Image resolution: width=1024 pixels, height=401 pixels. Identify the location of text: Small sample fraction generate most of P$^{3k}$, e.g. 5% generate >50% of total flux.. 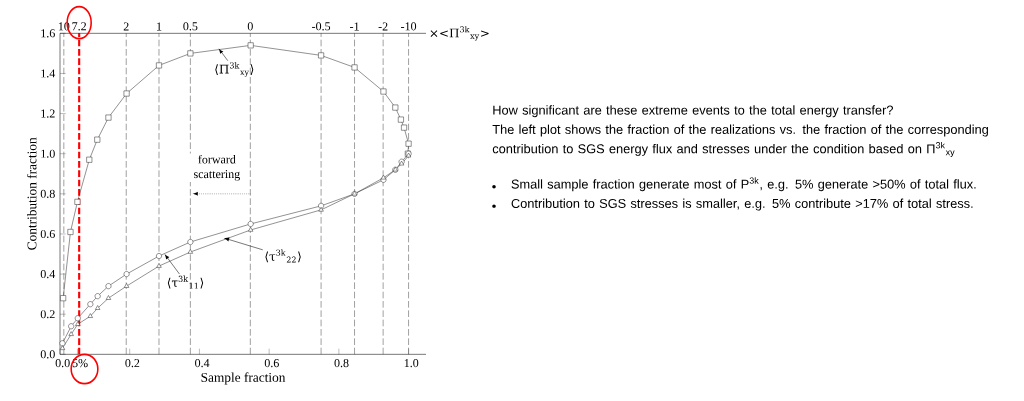
(743, 184).